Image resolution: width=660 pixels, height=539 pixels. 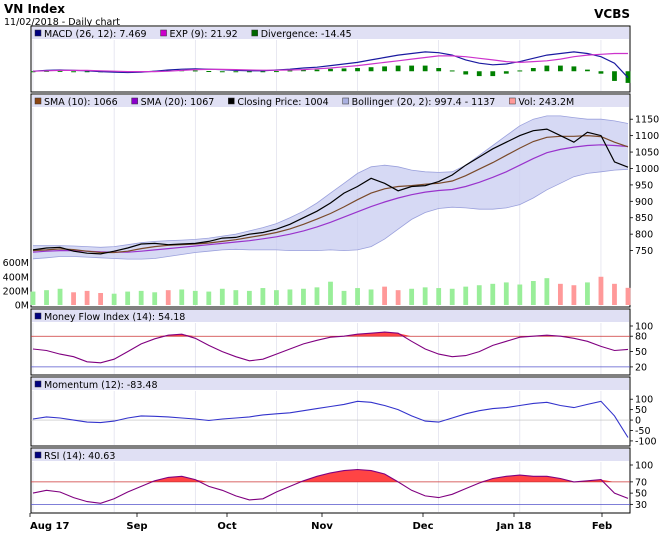 I want to click on volume-ytick-label: 200M, so click(x=16, y=291).